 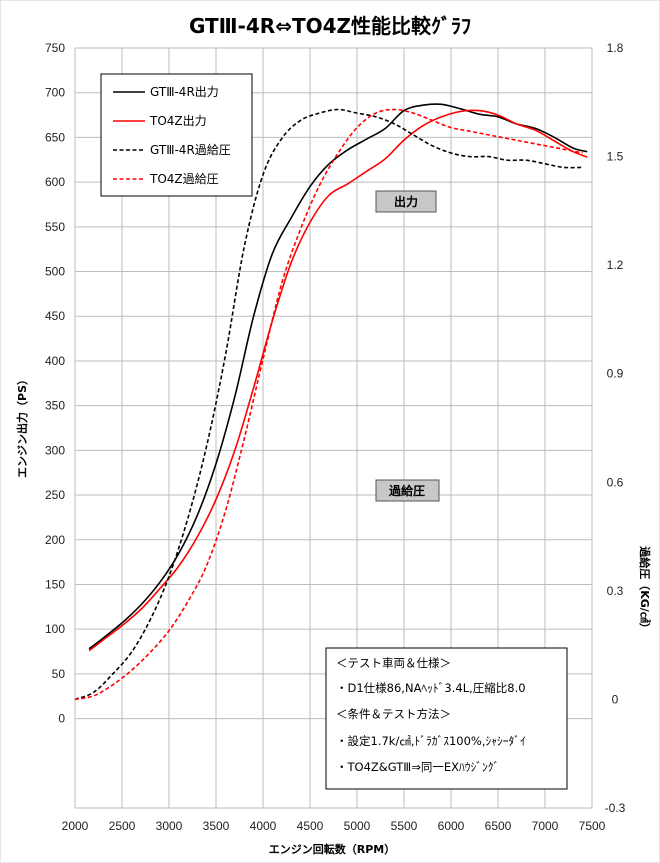 I want to click on annotation-boost-label: 過給圧, so click(x=406, y=490).